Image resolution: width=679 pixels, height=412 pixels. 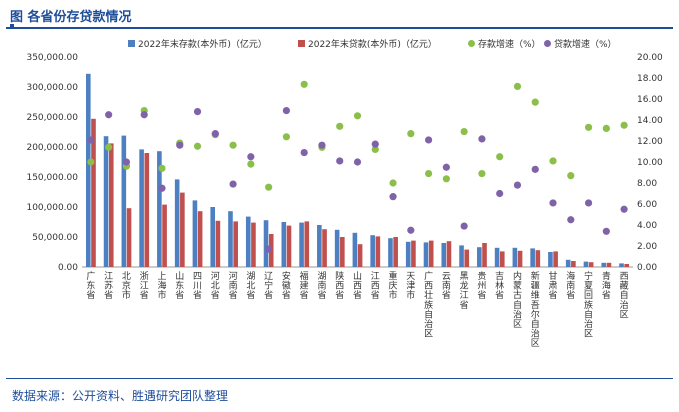 I want to click on chart-footer: 数据来源：公开资料、胜遇研究团队整理, so click(x=339, y=391).